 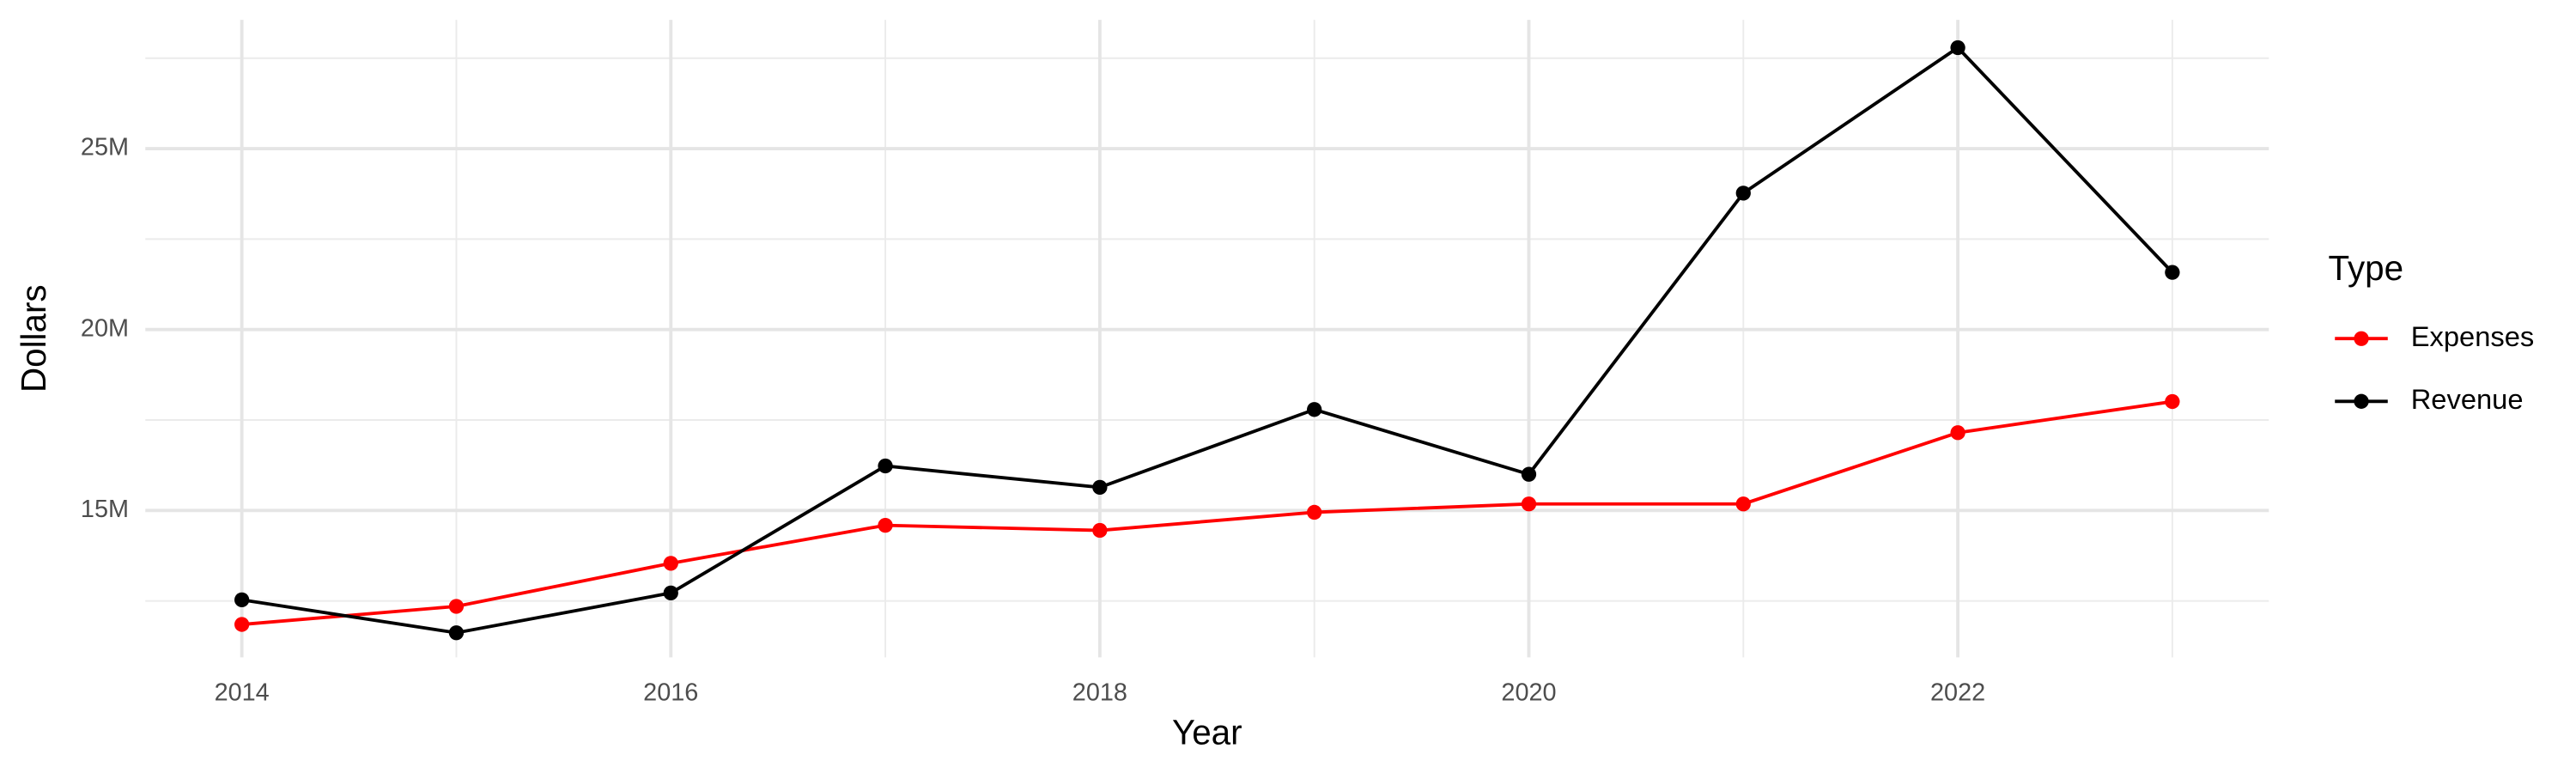 What do you see at coordinates (2367, 268) in the screenshot?
I see `legend-title: Type` at bounding box center [2367, 268].